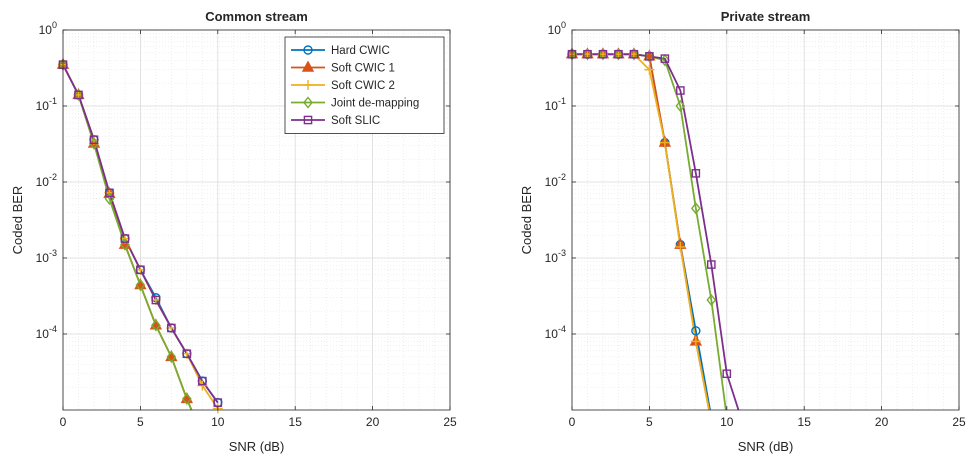 The width and height of the screenshot is (971, 462). I want to click on legend-label: Soft CWIC 2, so click(363, 86).